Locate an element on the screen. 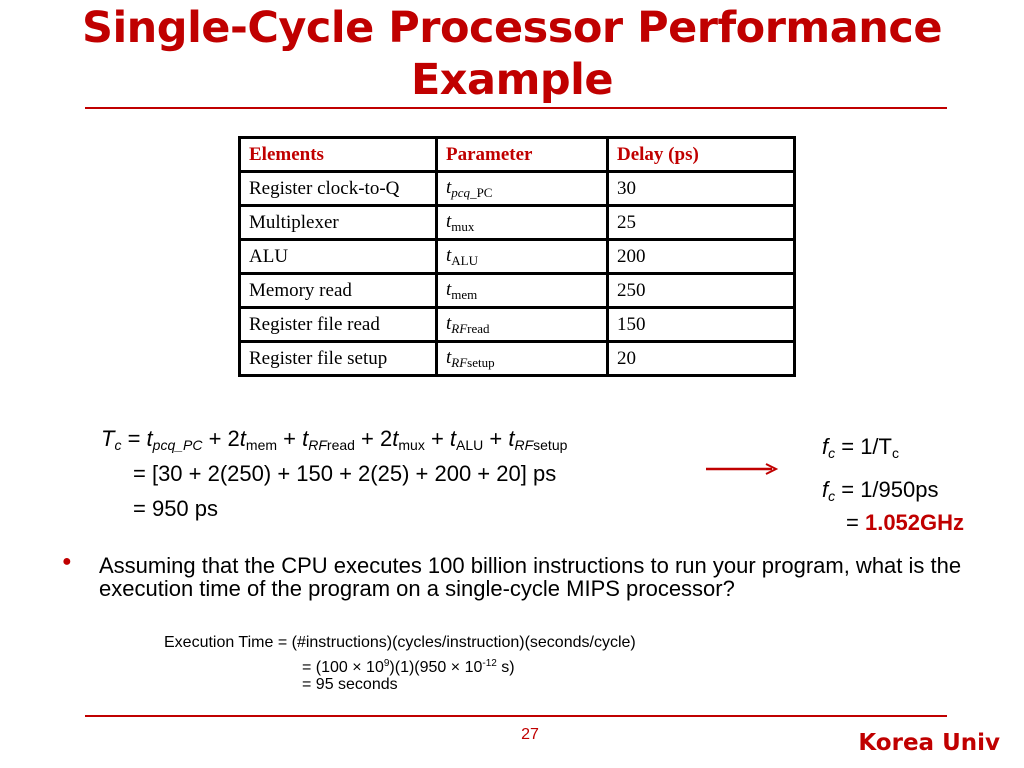  cell-parameter: tpcq_PC is located at coordinates (522, 188).